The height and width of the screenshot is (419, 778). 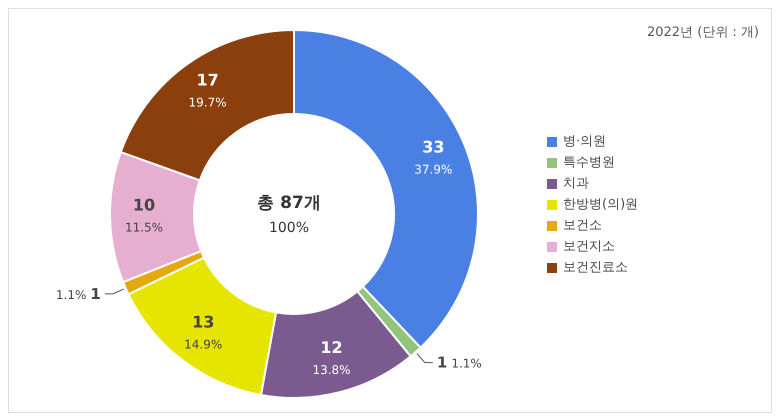 What do you see at coordinates (207, 90) in the screenshot?
I see `data-label: 17 19.7%` at bounding box center [207, 90].